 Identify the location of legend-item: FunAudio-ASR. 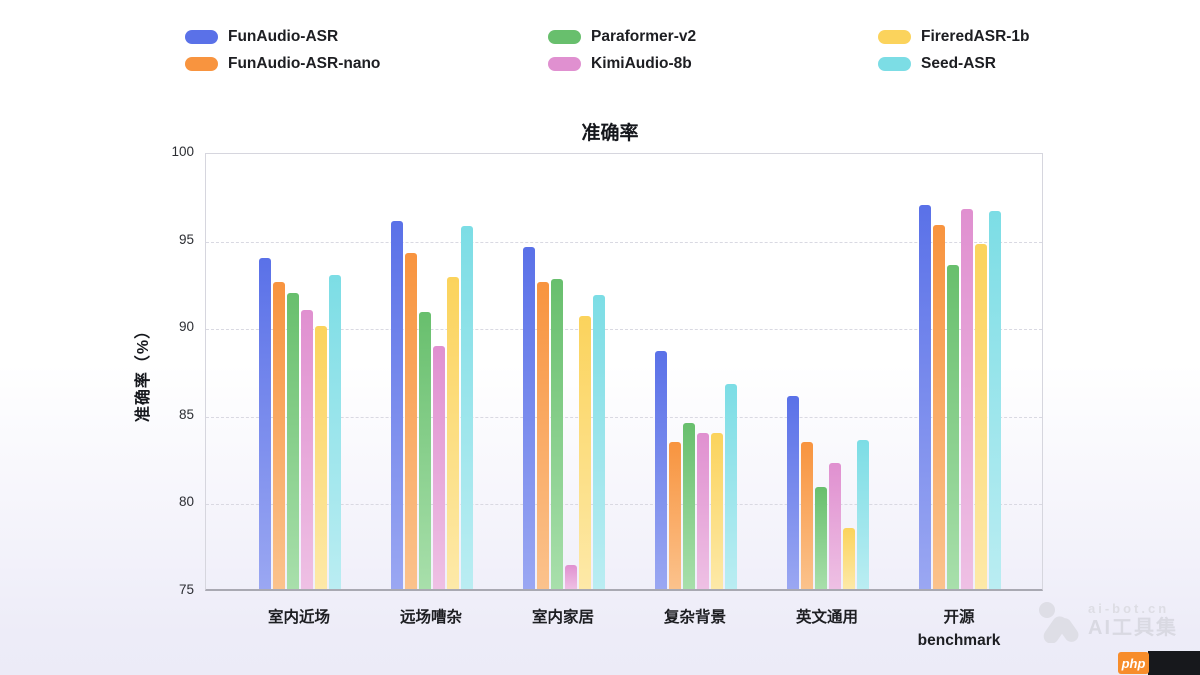
(282, 36).